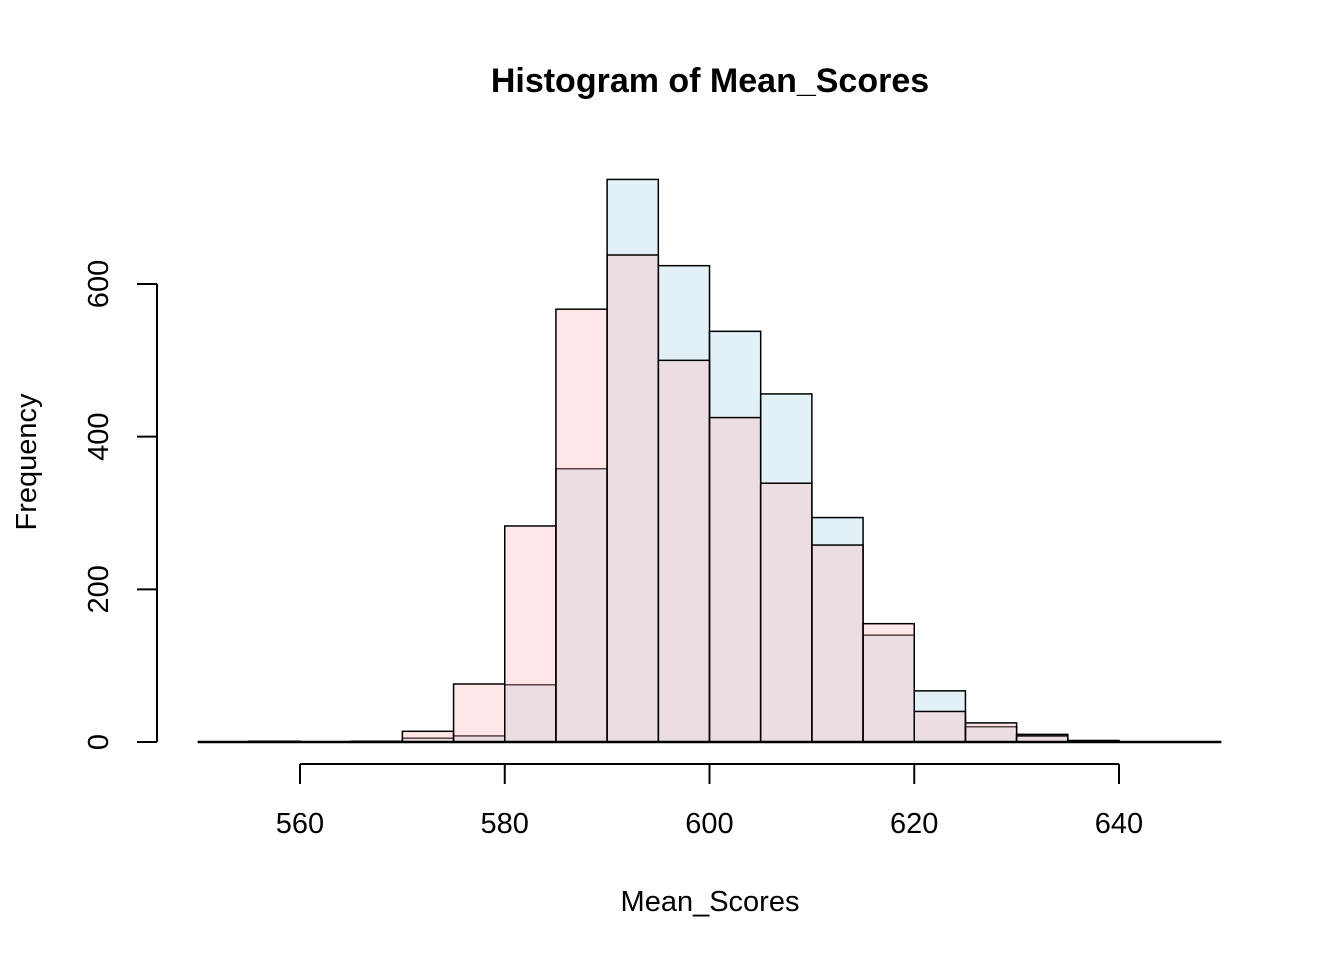 The width and height of the screenshot is (1344, 960). I want to click on bar-series2-bin13, so click(888, 682).